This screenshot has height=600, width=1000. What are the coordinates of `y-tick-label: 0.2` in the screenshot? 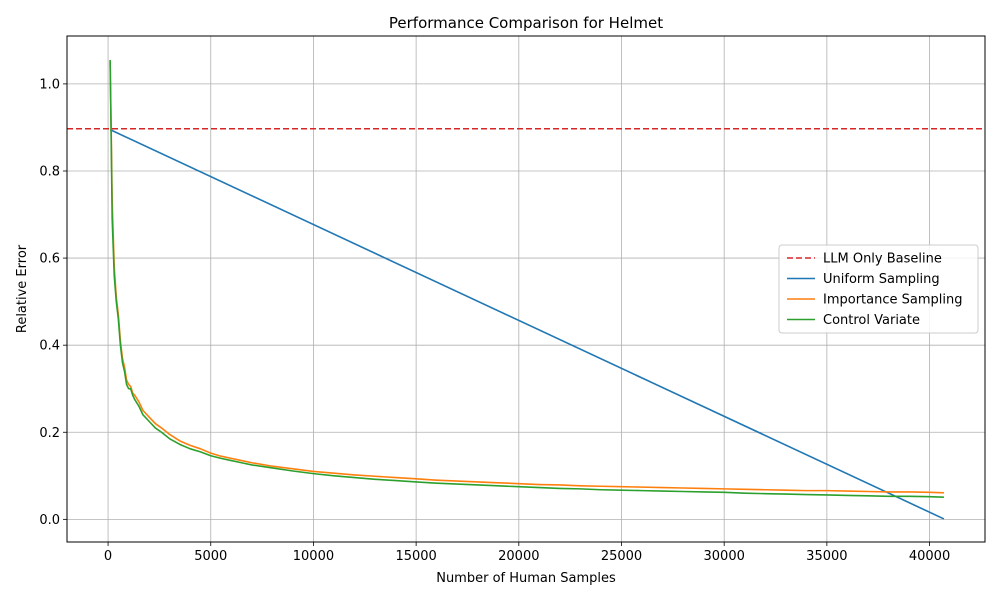 It's located at (49, 433).